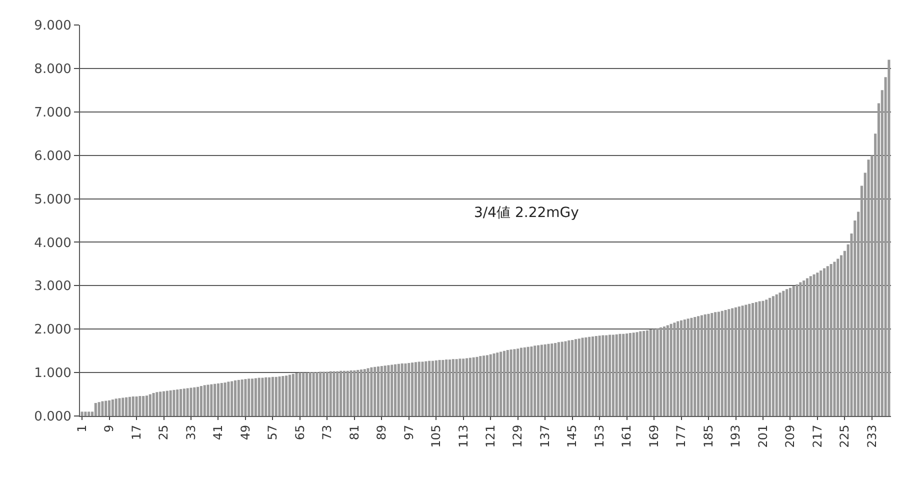 Image resolution: width=906 pixels, height=486 pixels. What do you see at coordinates (735, 436) in the screenshot?
I see `x-tick-label: 193` at bounding box center [735, 436].